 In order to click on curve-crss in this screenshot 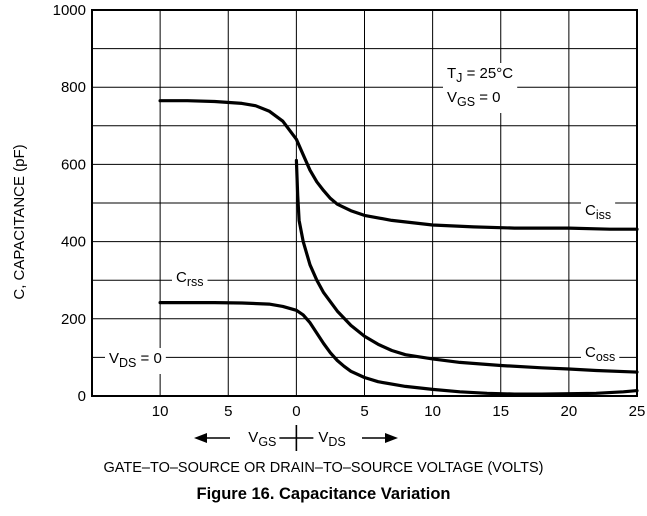, I will do `click(398, 349)`.